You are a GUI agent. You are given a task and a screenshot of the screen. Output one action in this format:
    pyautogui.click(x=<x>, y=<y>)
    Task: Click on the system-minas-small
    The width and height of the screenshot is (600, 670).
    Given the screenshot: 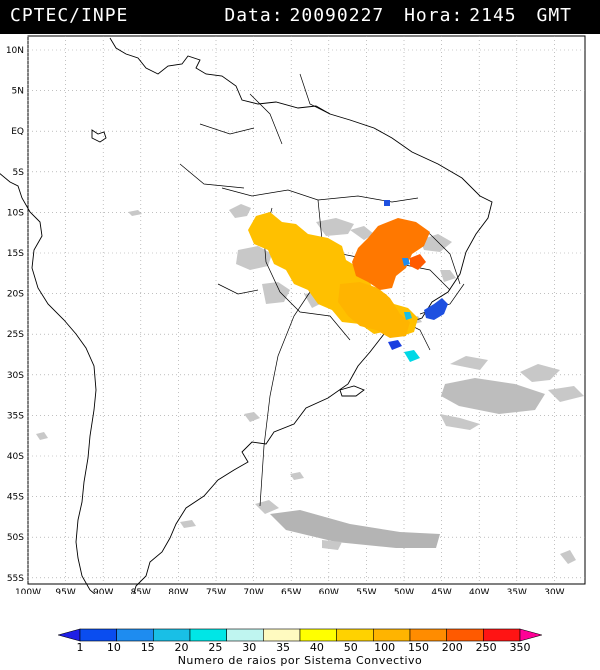 What is the action you would take?
    pyautogui.click(x=418, y=262)
    